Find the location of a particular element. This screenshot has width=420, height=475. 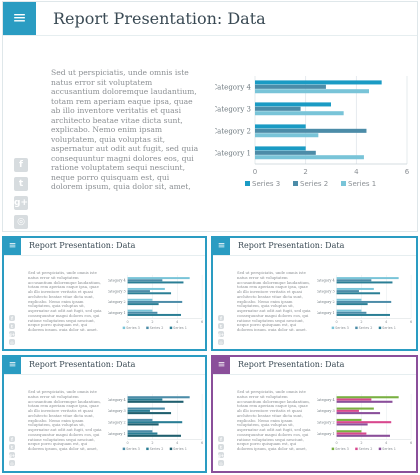

x-tick-label: 2 is located at coordinates (152, 443).